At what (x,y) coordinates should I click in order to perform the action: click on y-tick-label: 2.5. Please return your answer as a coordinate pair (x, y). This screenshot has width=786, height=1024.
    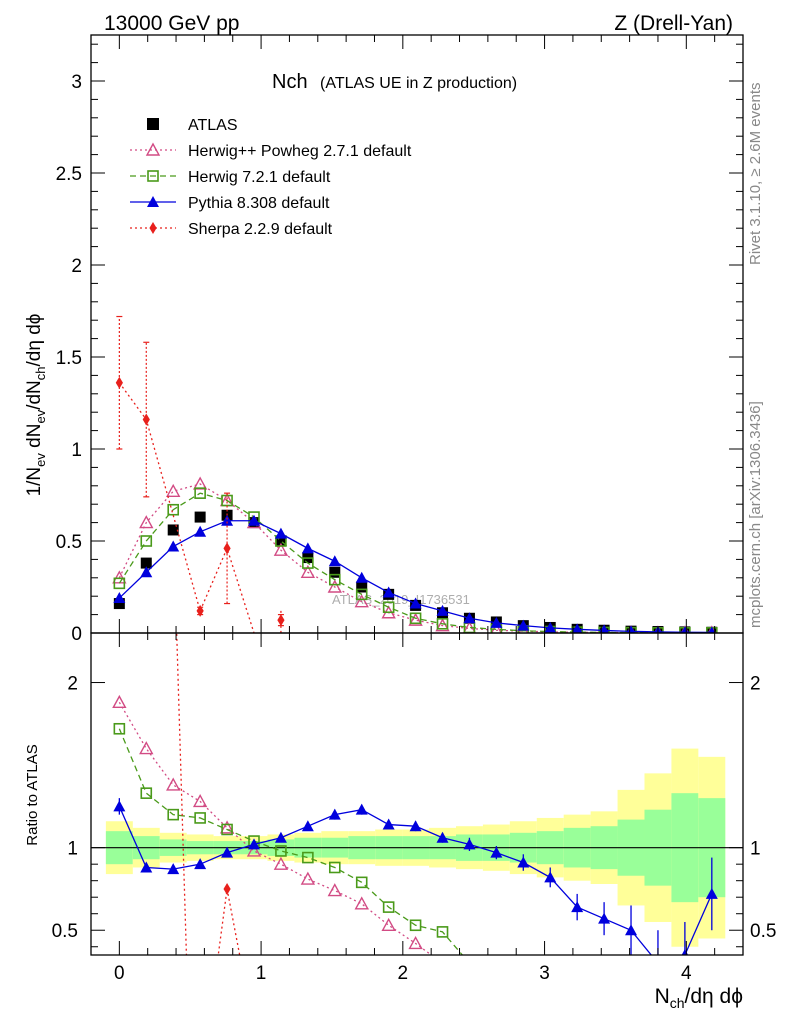
    Looking at the image, I should click on (69, 174).